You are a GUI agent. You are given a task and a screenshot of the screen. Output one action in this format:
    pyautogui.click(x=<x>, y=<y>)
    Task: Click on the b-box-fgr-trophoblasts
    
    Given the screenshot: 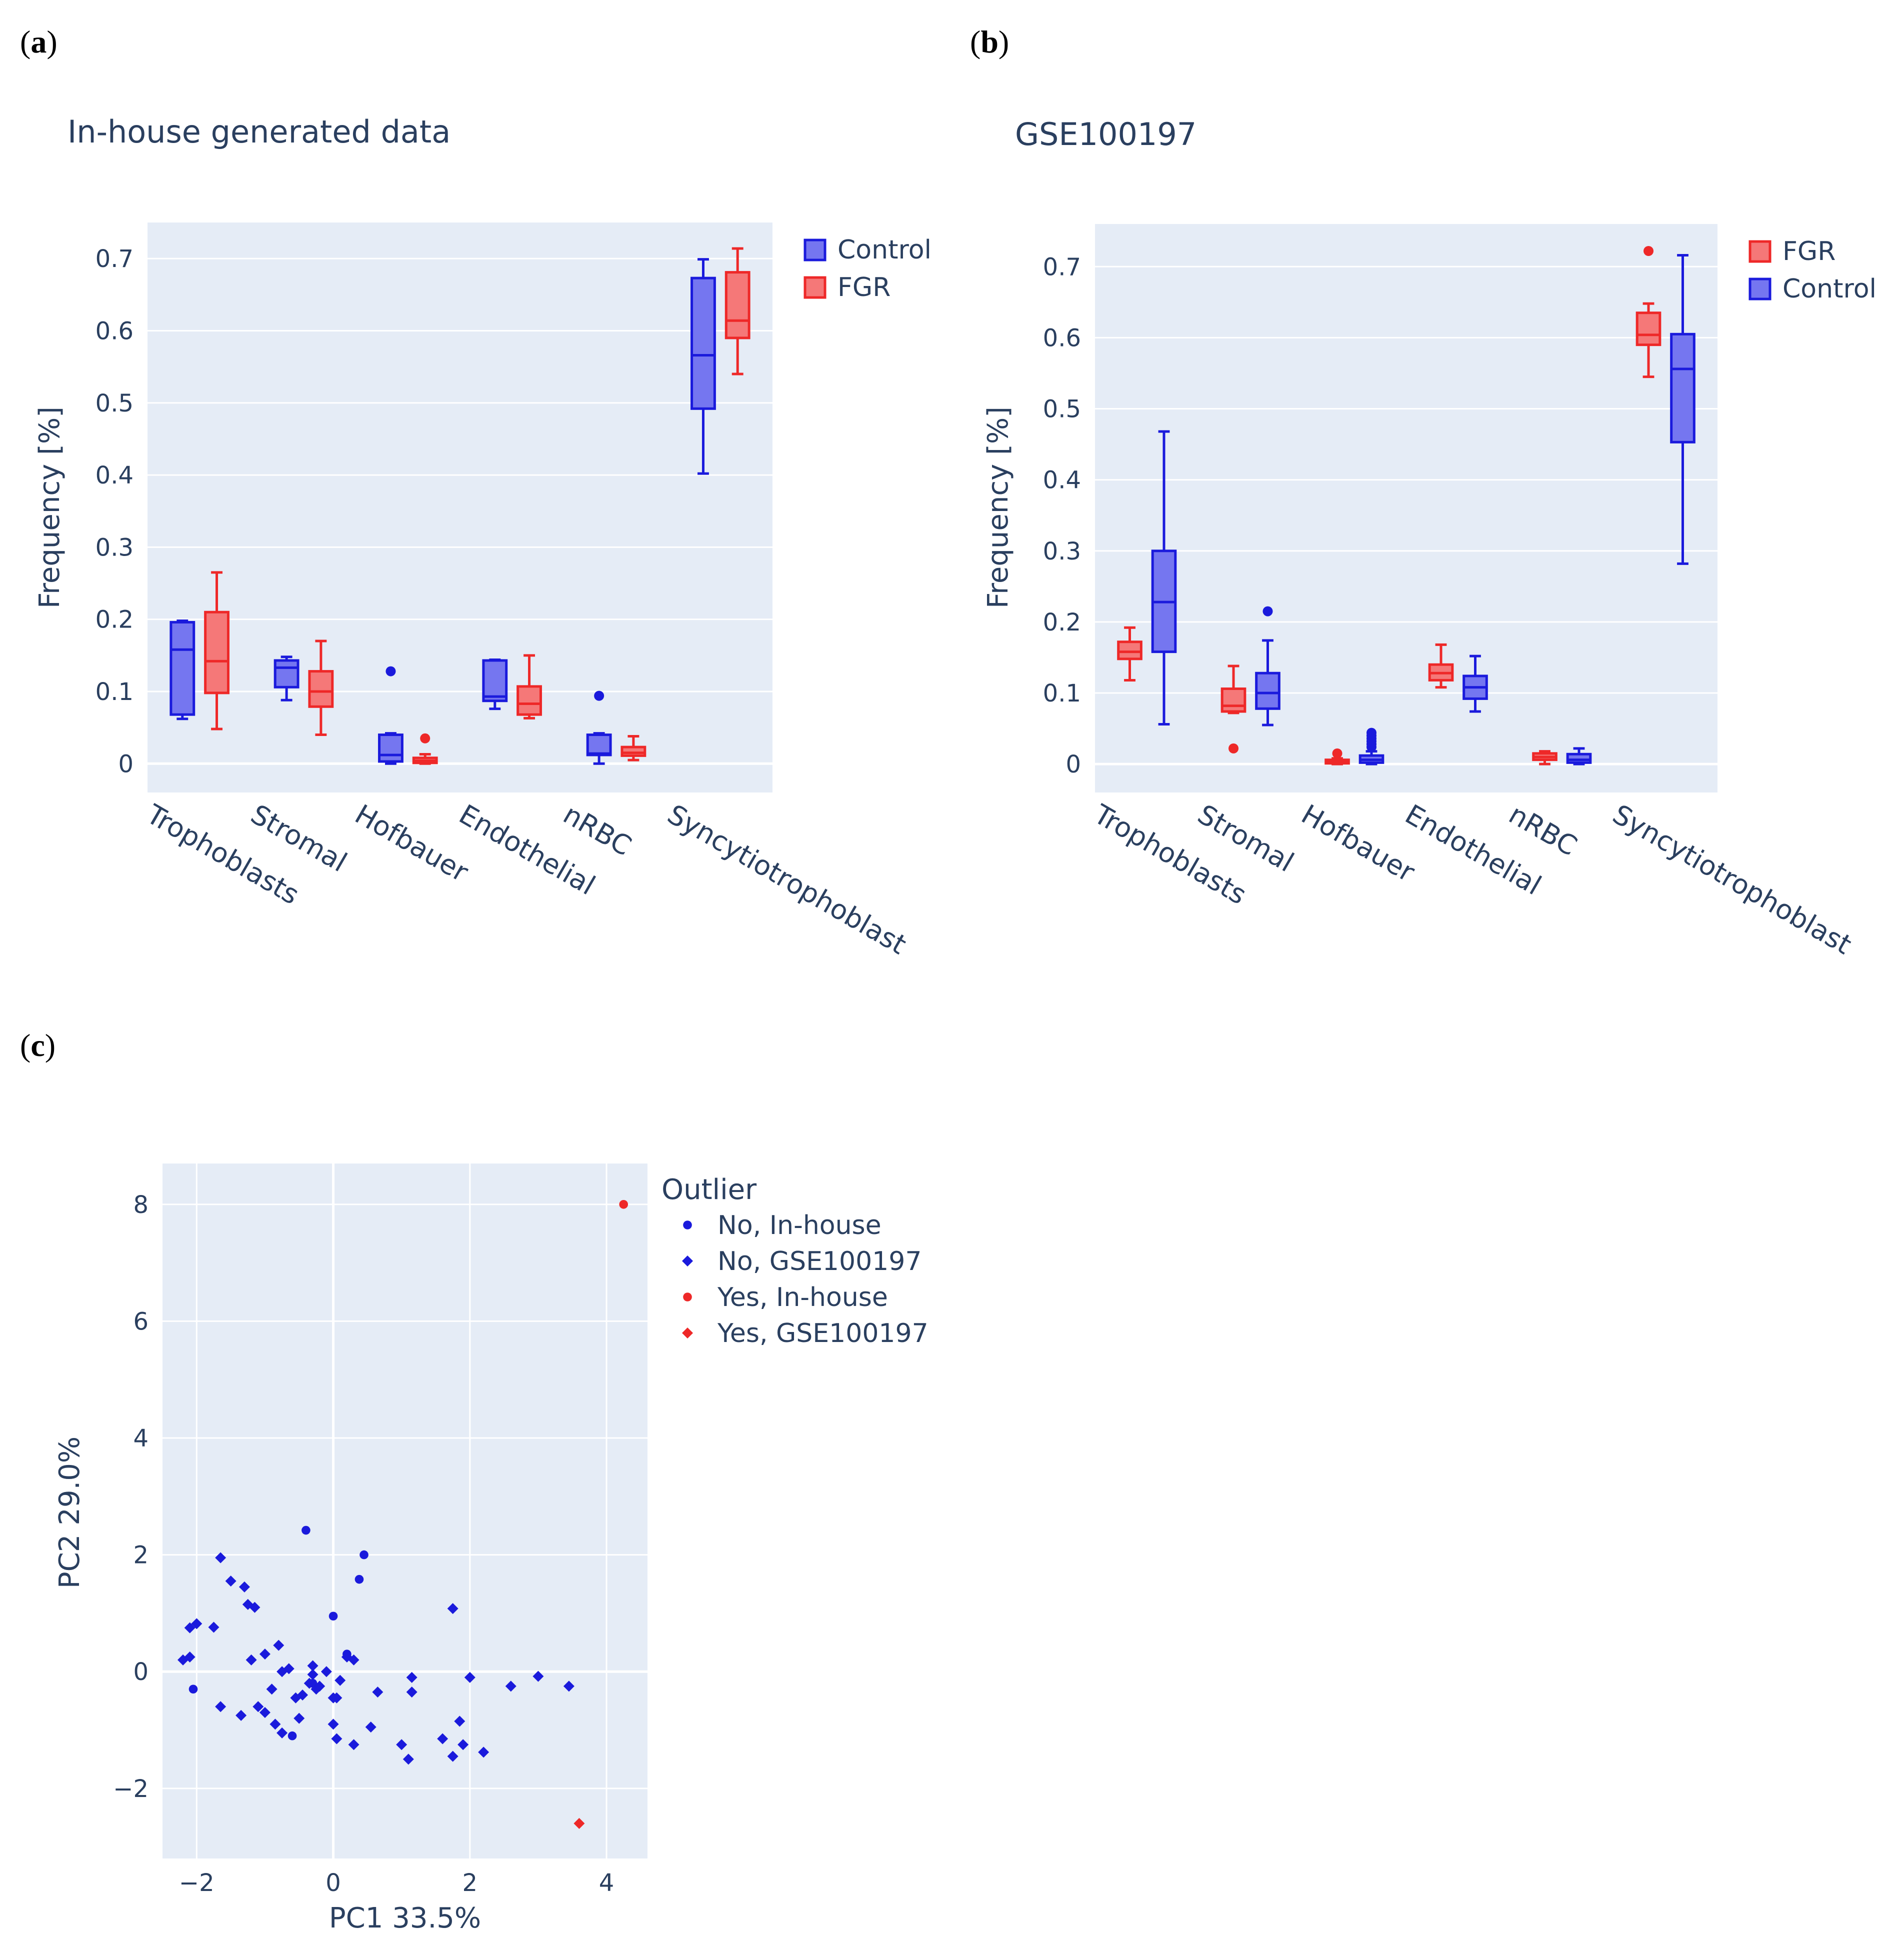 What is the action you would take?
    pyautogui.click(x=1129, y=654)
    